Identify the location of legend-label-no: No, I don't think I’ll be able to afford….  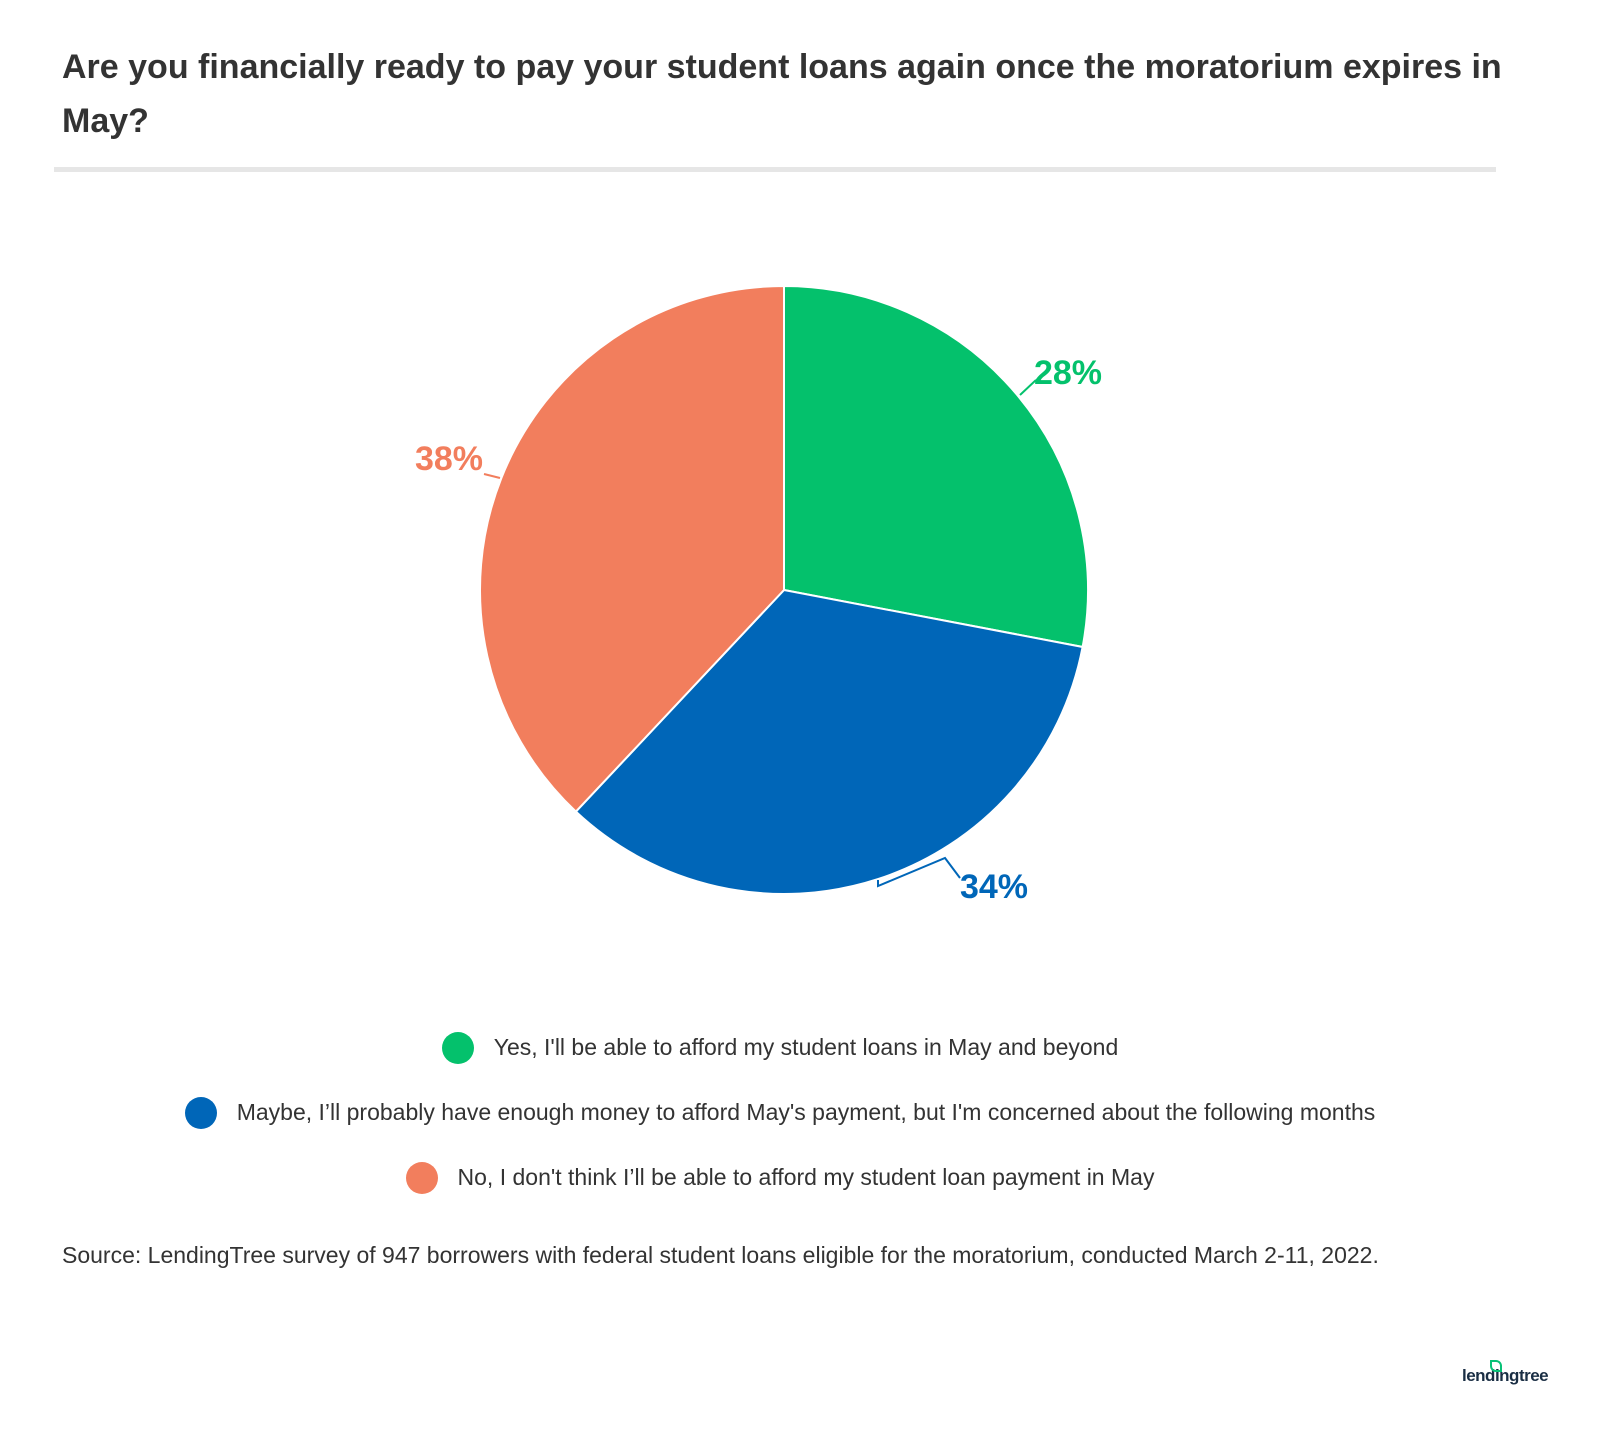
(806, 1177).